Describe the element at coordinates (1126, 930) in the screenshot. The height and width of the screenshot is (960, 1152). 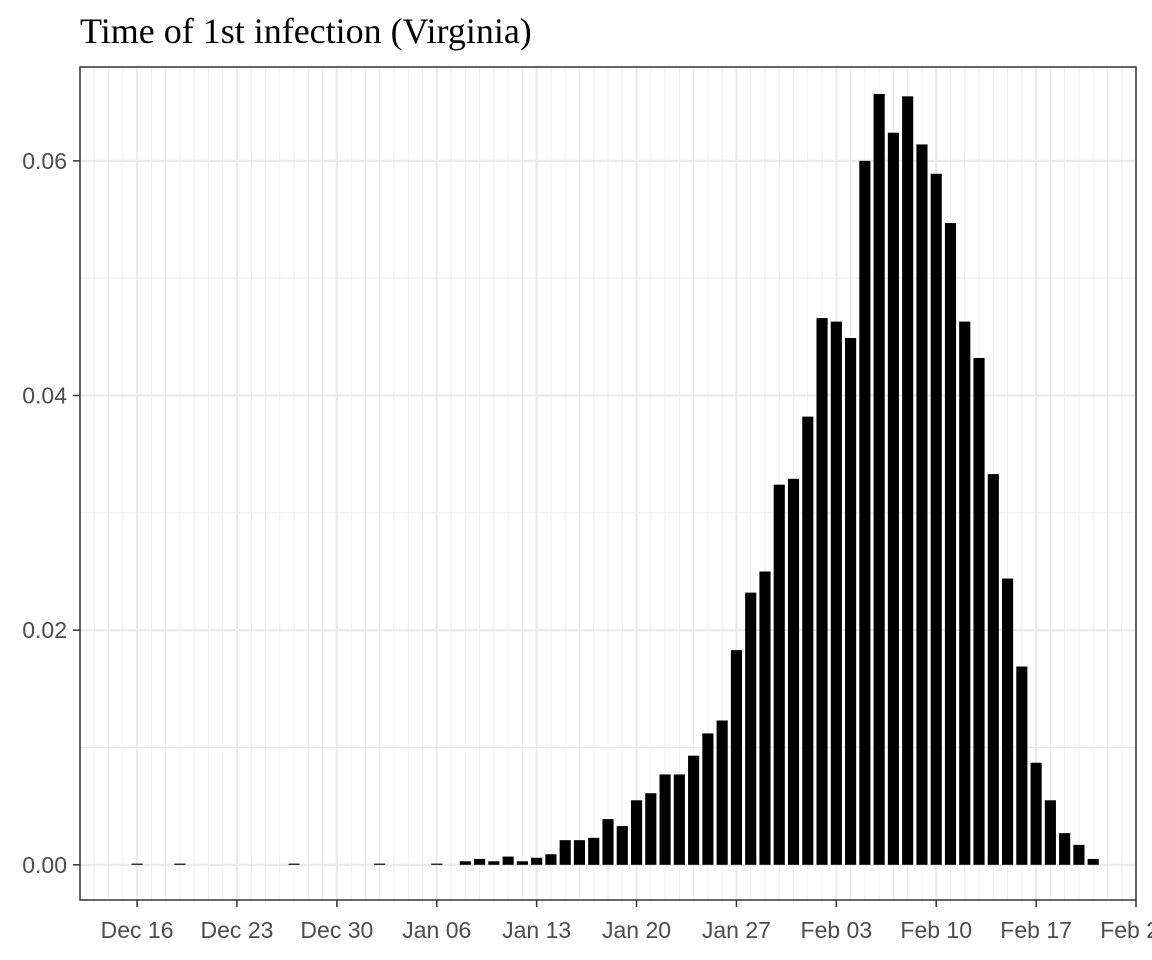
I see `x-tick-label: Feb 24` at that location.